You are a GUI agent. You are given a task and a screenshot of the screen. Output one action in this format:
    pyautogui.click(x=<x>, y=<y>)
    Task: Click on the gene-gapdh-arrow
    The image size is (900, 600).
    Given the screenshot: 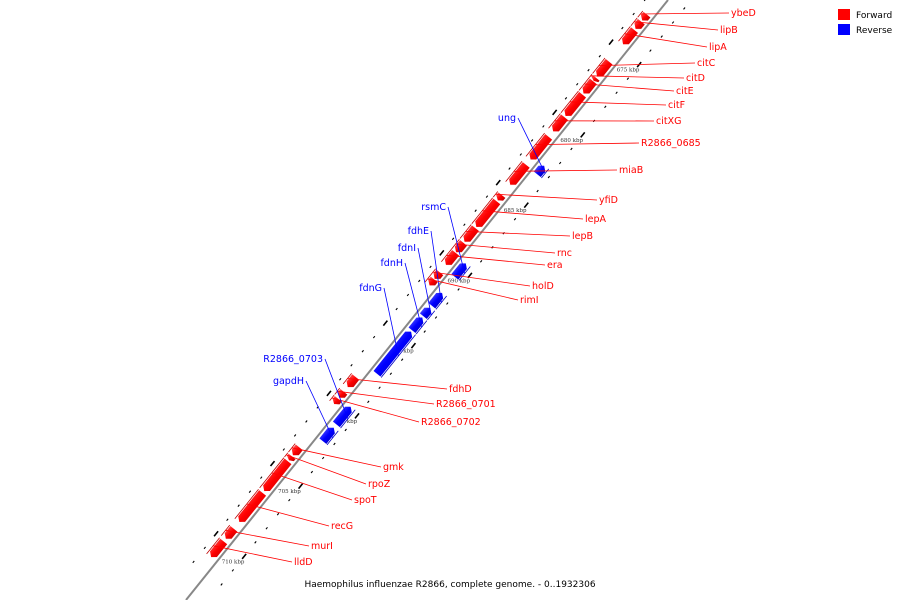 What is the action you would take?
    pyautogui.click(x=327, y=436)
    